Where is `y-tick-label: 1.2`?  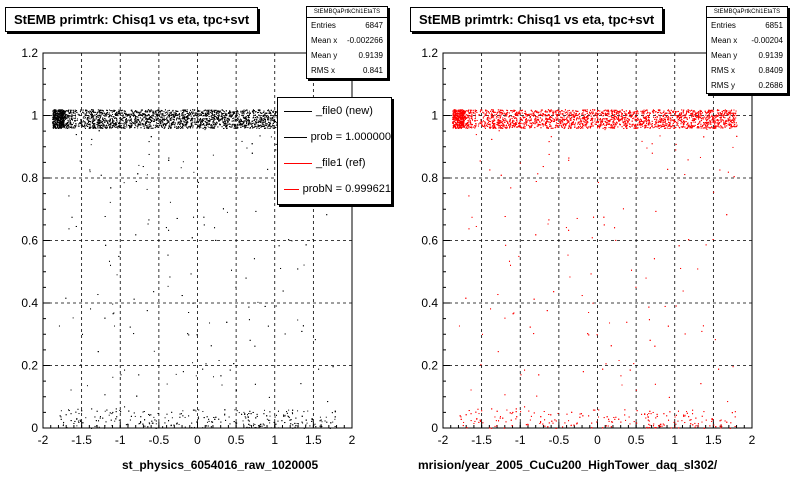 y-tick-label: 1.2 is located at coordinates (29, 53).